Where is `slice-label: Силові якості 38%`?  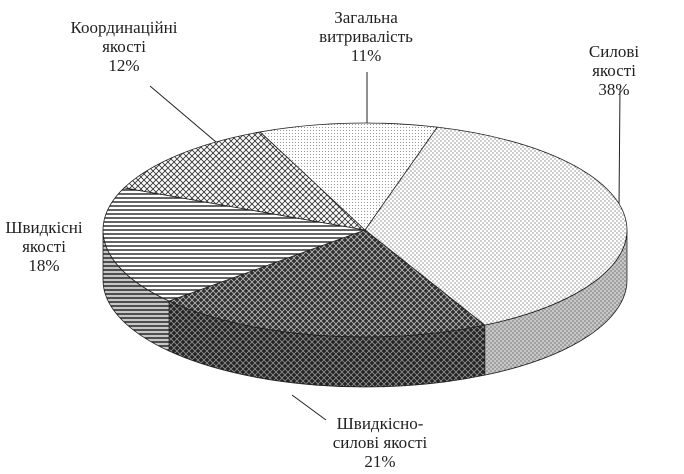 slice-label: Силові якості 38% is located at coordinates (614, 70).